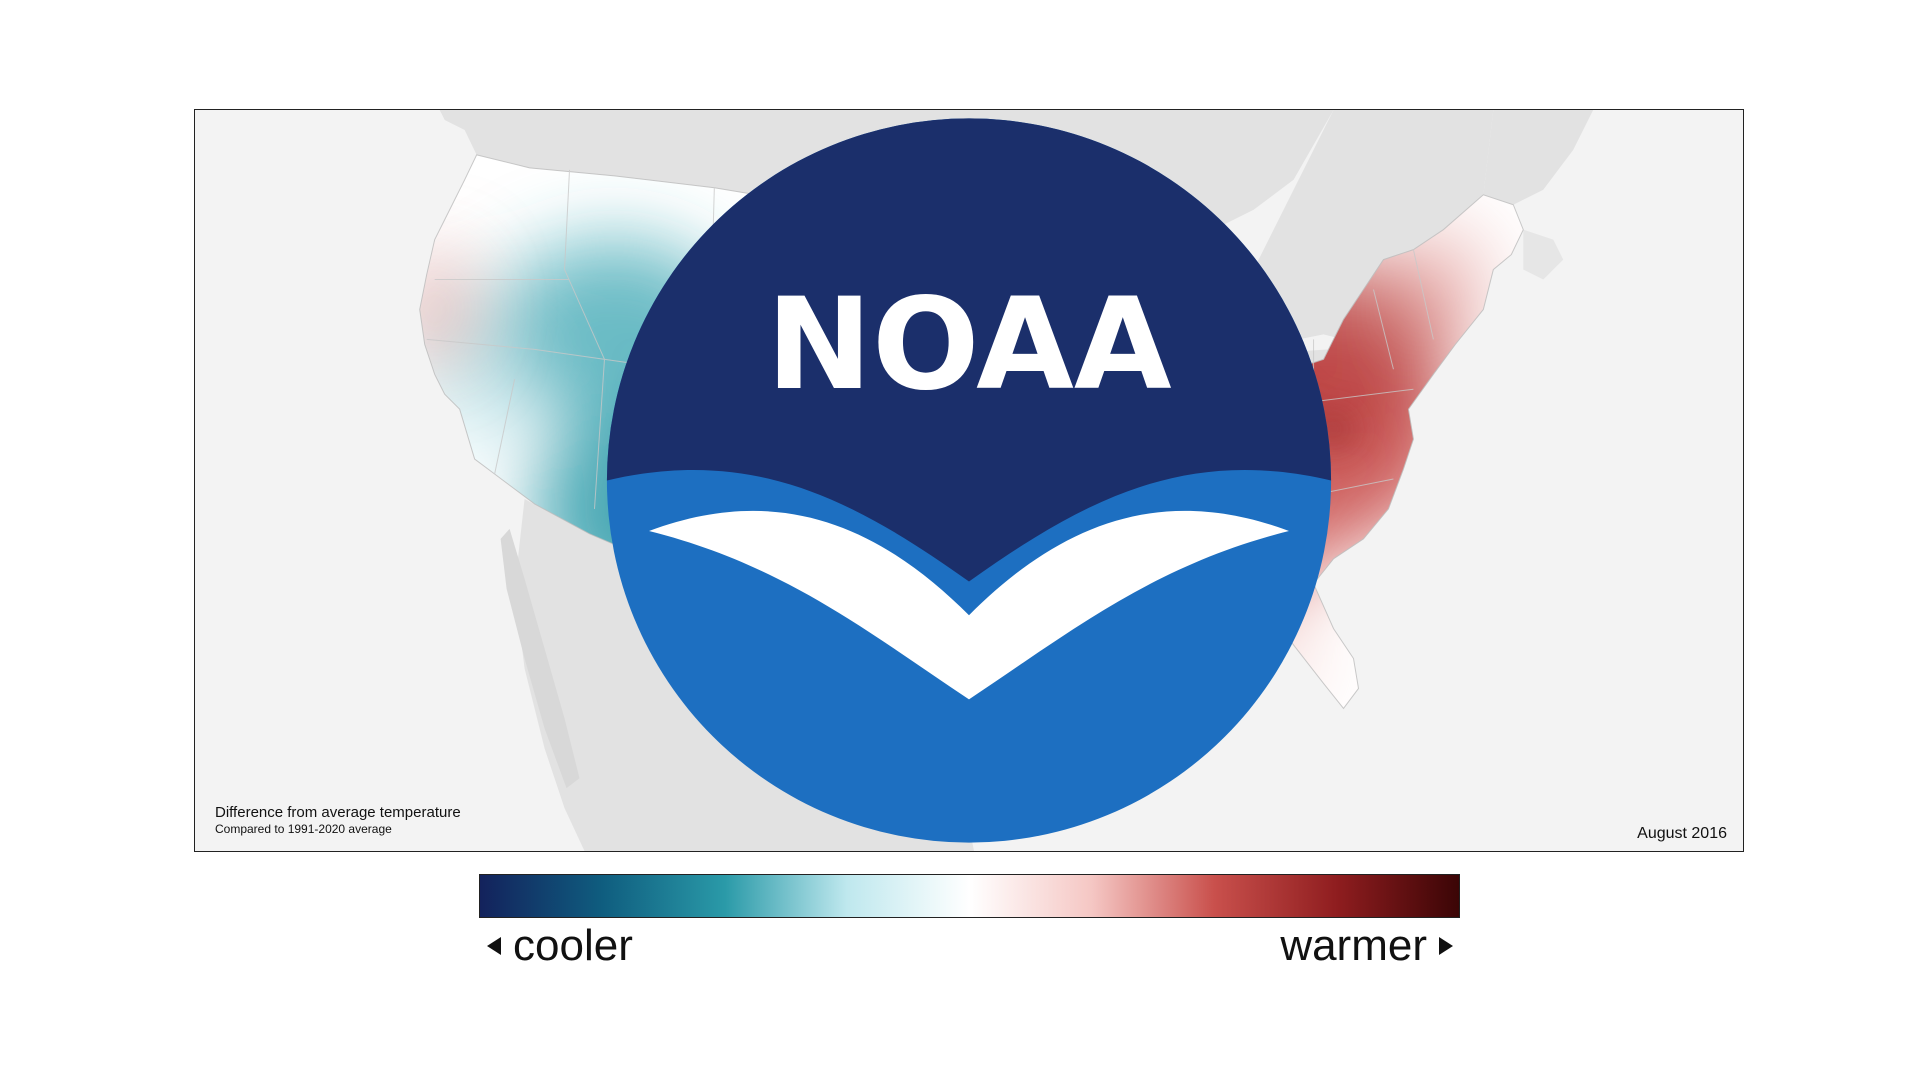 This screenshot has width=1920, height=1080. Describe the element at coordinates (1446, 946) in the screenshot. I see `arrow-right-icon` at that location.